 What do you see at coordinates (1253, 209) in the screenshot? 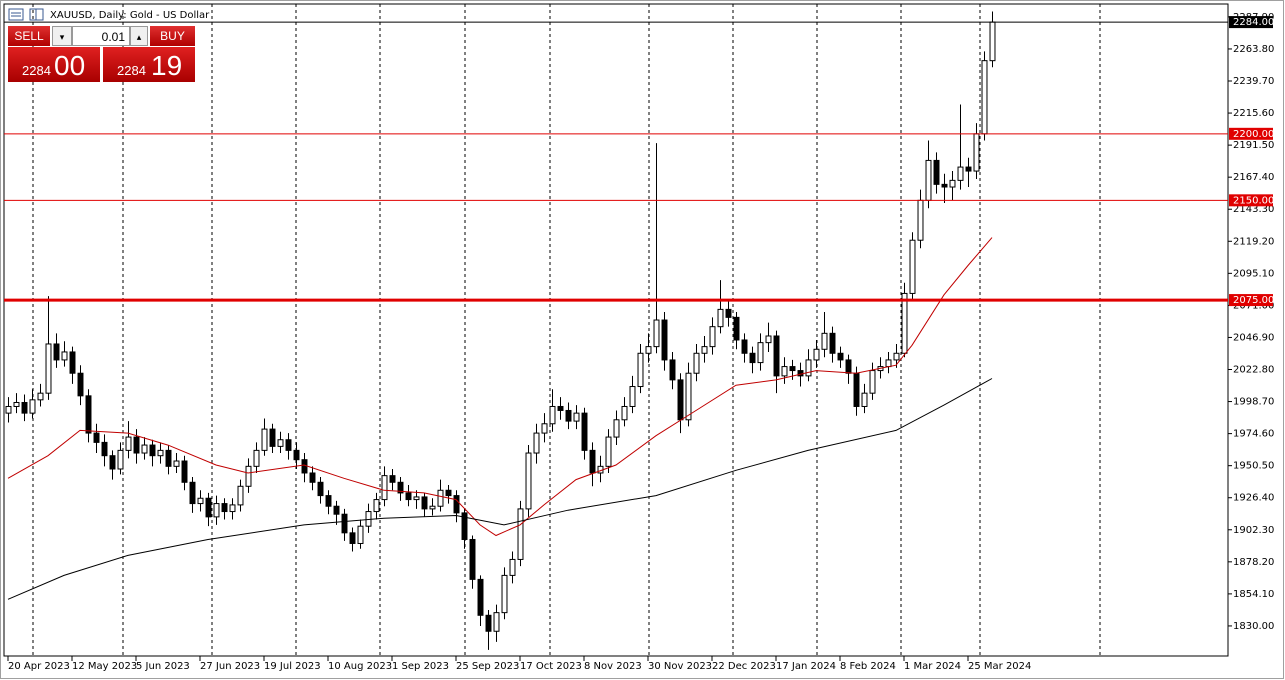
I see `y-tick-label: 2143.30` at bounding box center [1253, 209].